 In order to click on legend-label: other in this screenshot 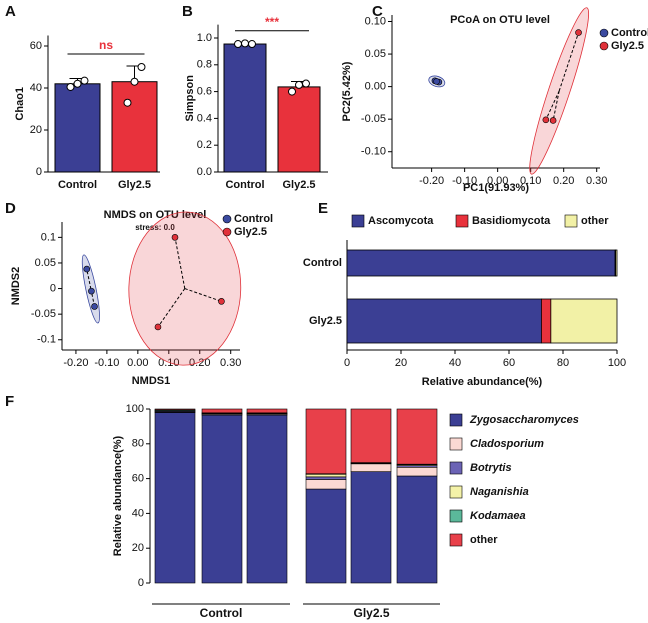, I will do `click(484, 540)`.